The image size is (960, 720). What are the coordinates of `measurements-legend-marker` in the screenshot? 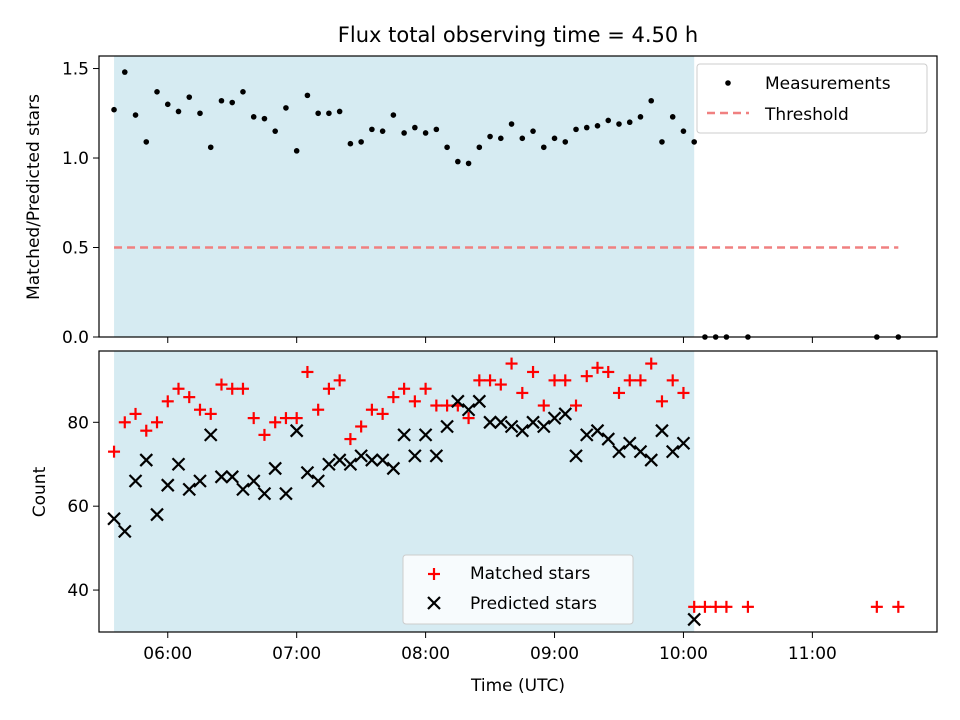 It's located at (728, 83).